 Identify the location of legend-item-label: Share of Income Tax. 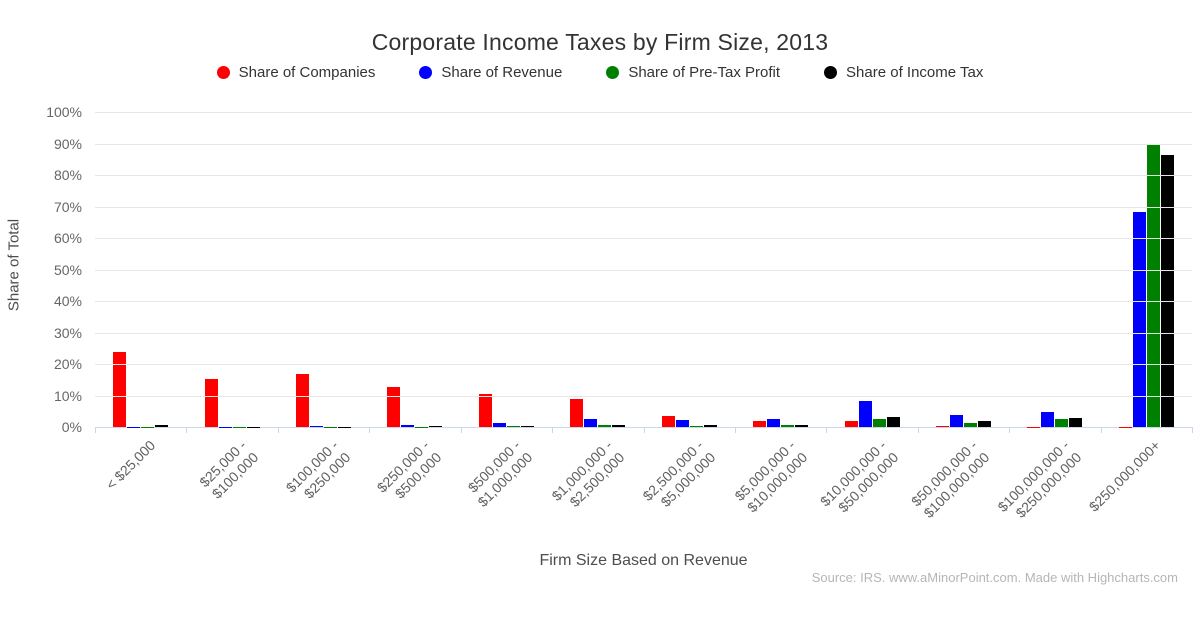
(915, 72).